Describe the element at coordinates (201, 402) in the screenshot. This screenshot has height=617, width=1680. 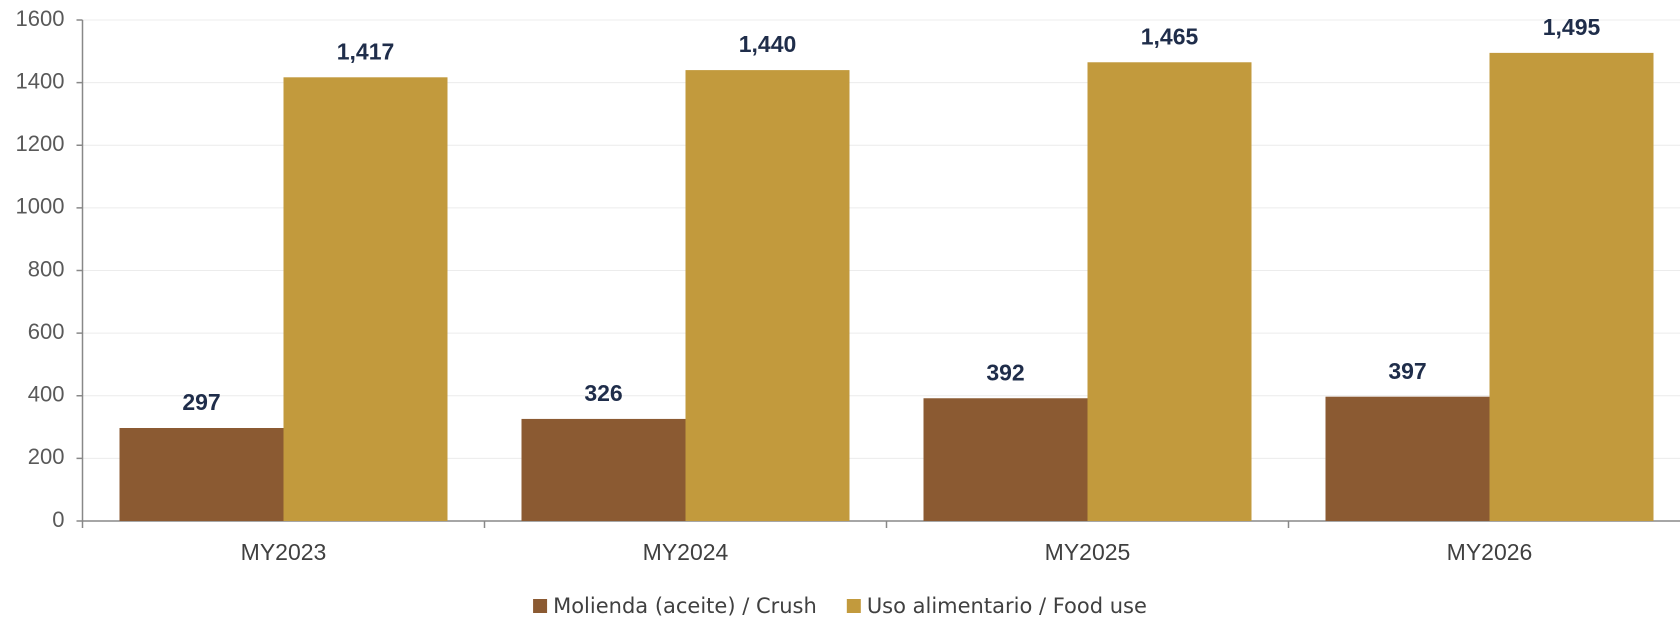
I see `value-label: 297` at that location.